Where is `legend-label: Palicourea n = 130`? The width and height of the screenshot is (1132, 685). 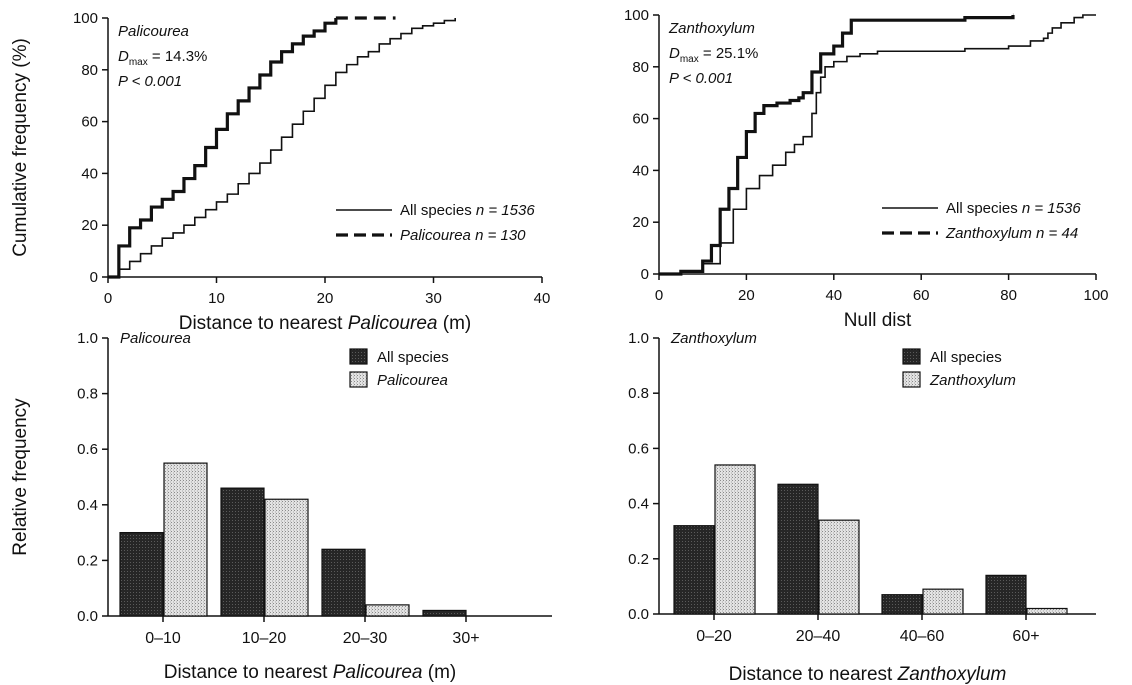 legend-label: Palicourea n = 130 is located at coordinates (463, 235).